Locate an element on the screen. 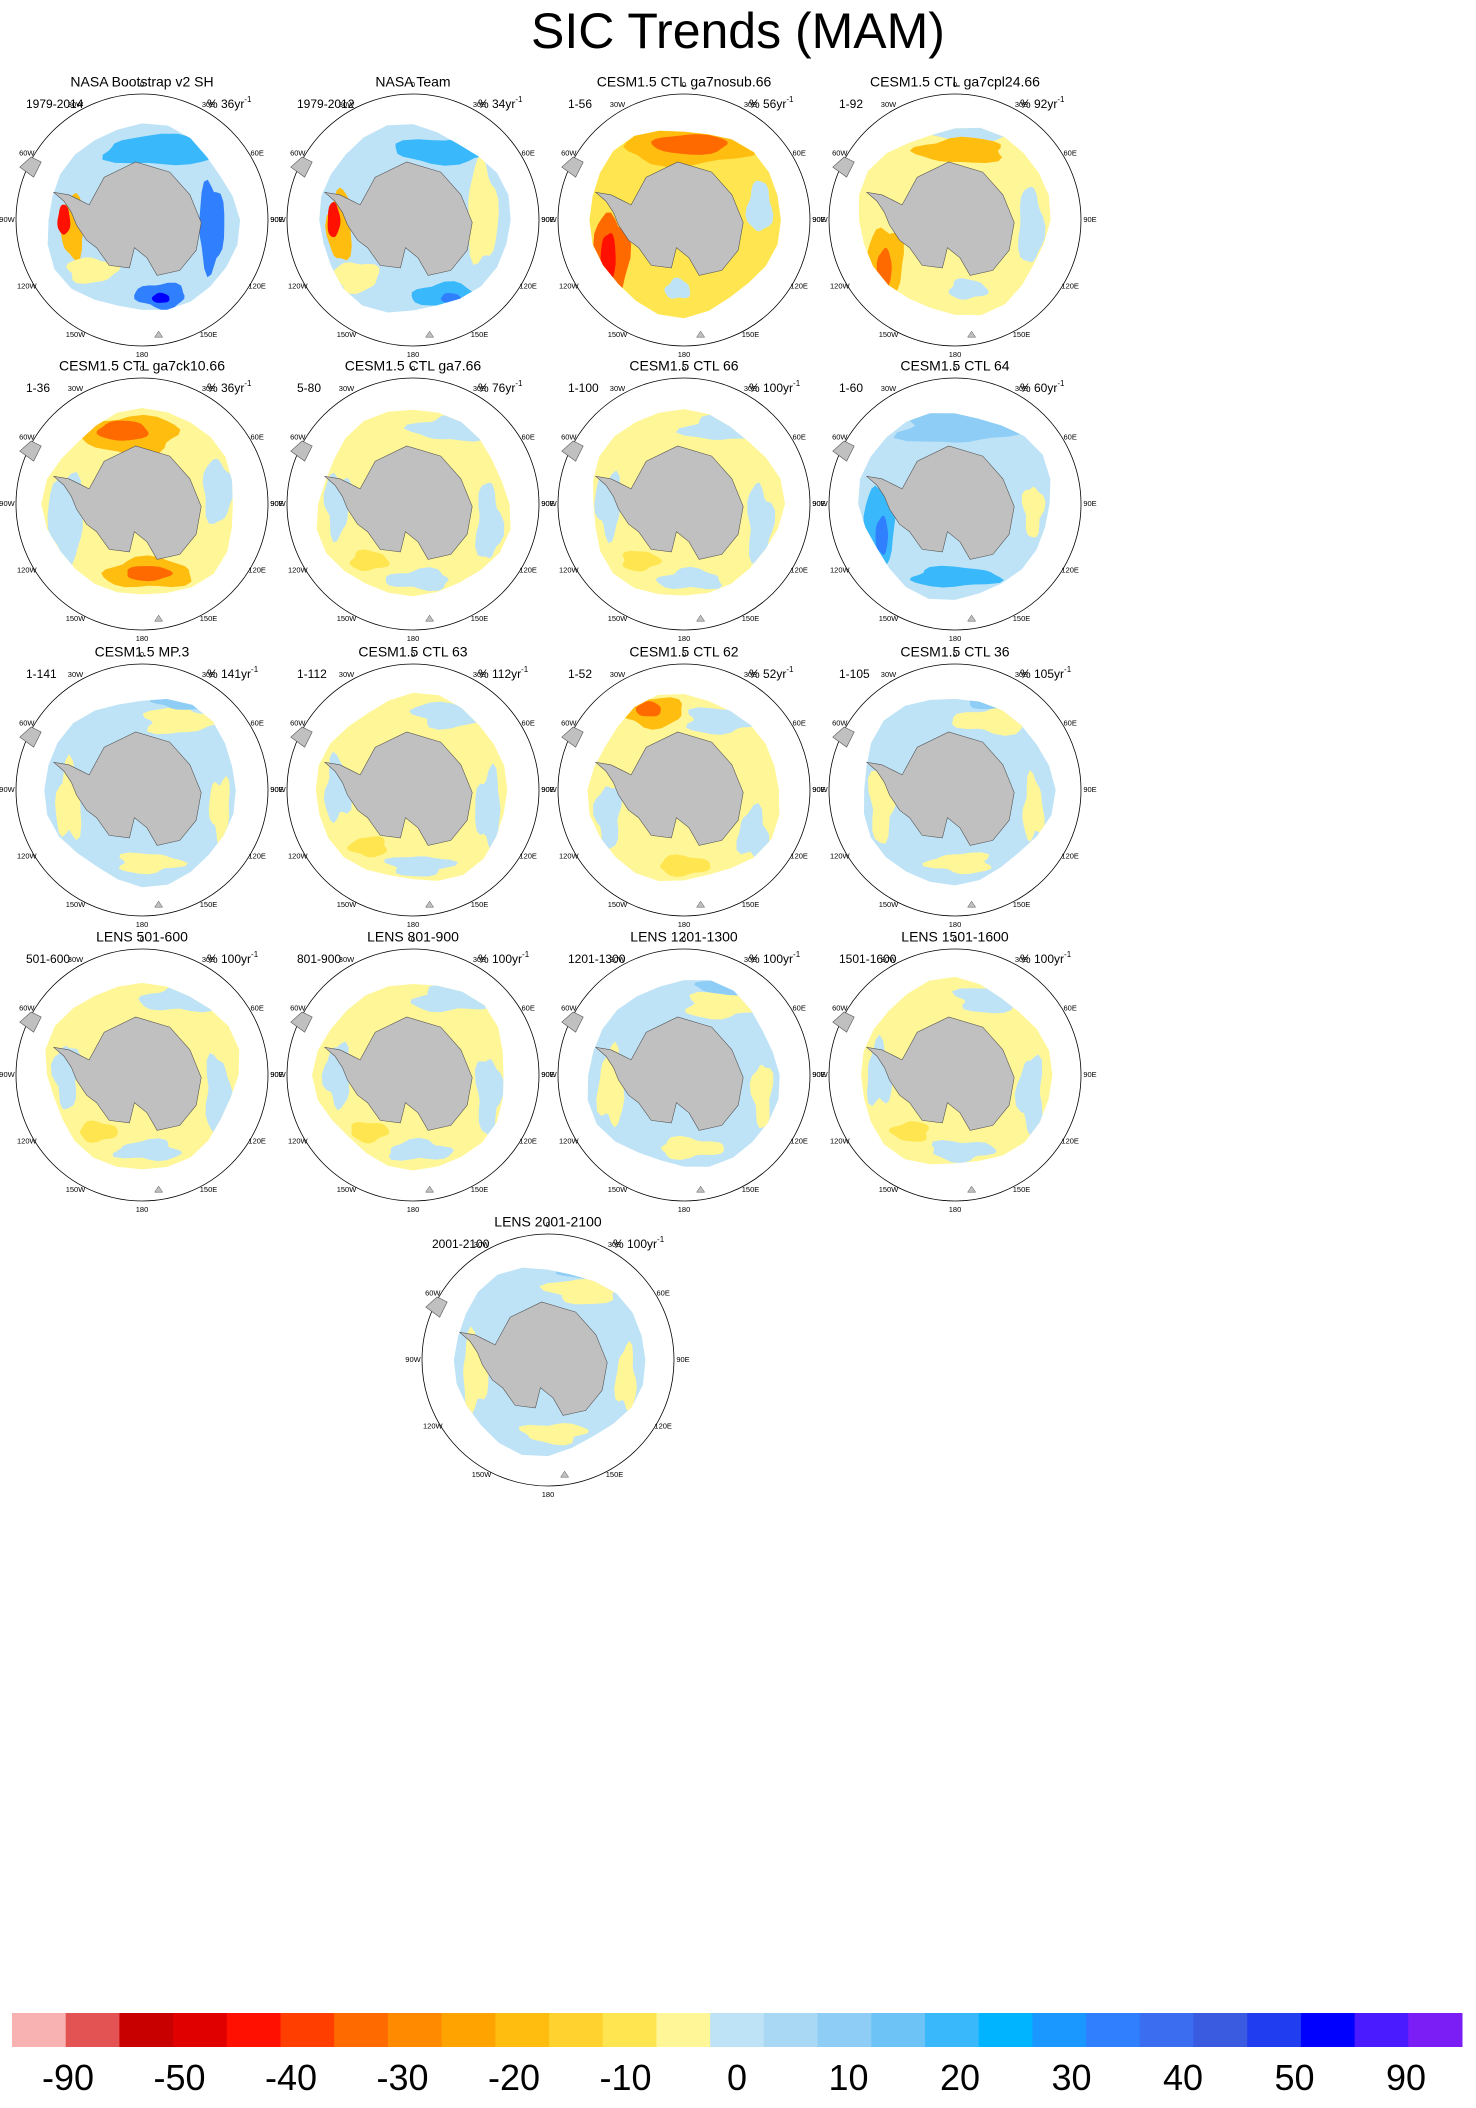 The width and height of the screenshot is (1476, 2108). panel-unit-label: % 112yr-1 is located at coordinates (503, 673).